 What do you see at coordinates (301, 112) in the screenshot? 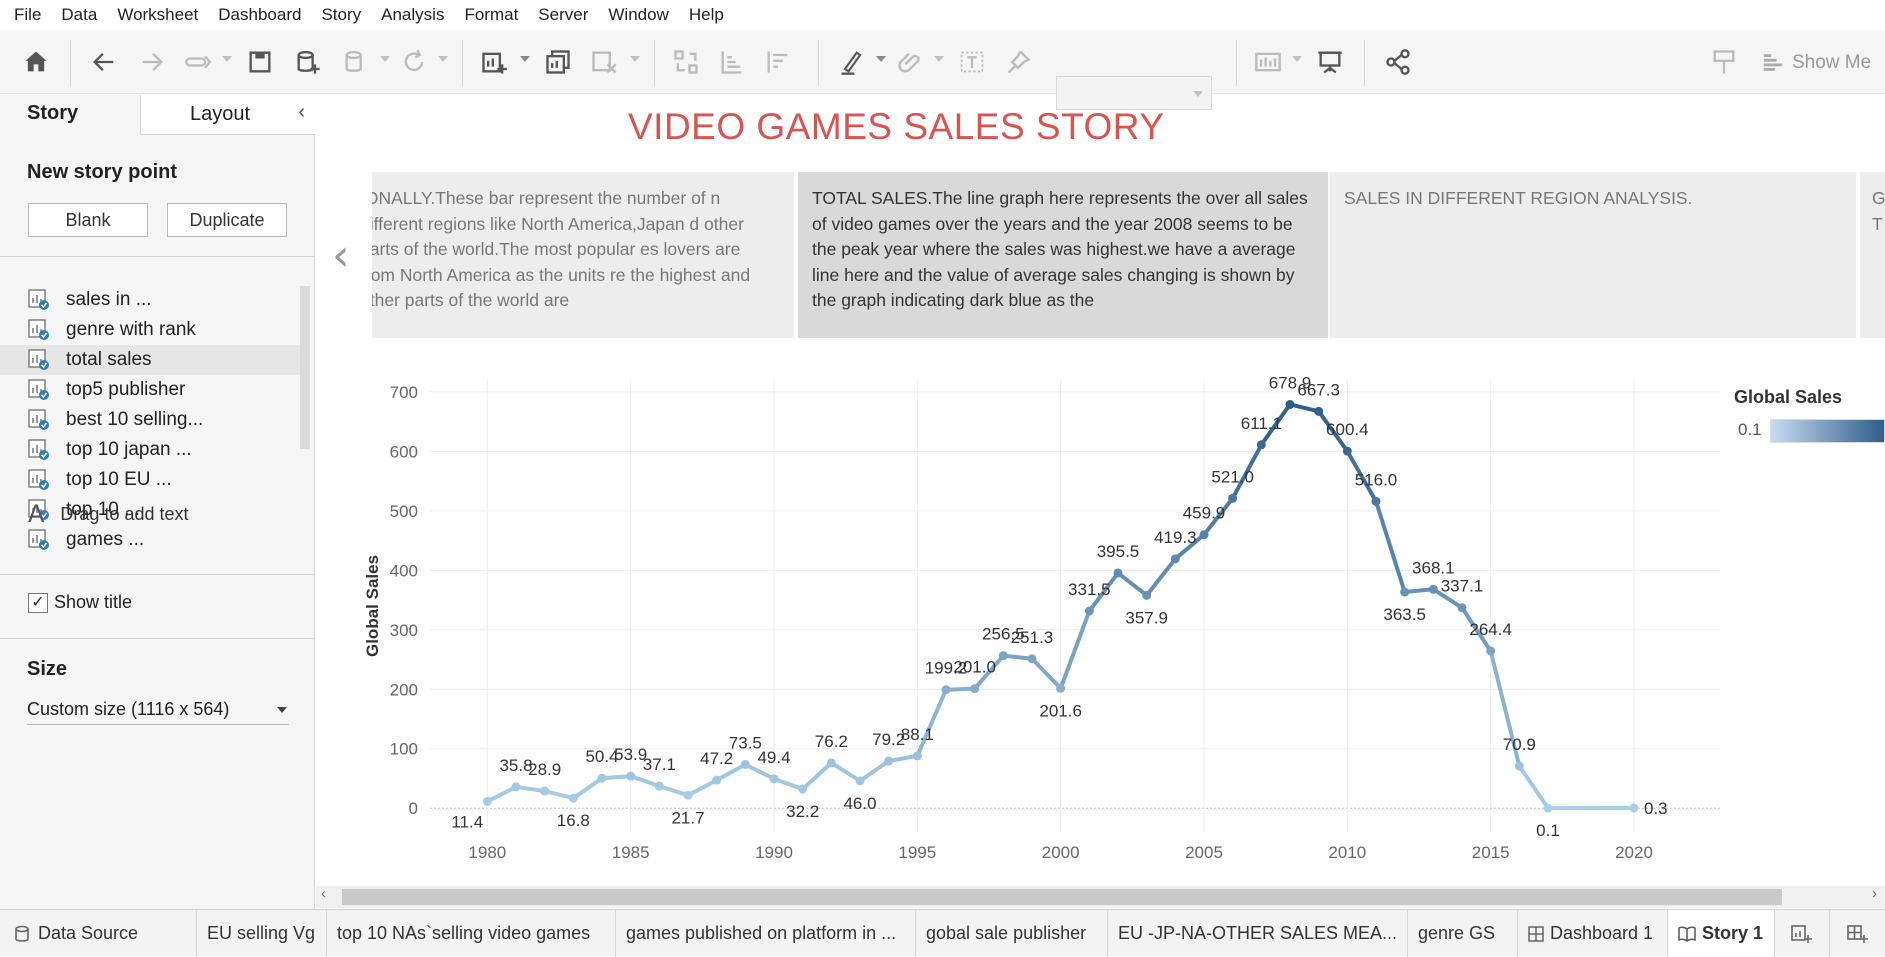
I see `collapse-pane-icon: ‹` at bounding box center [301, 112].